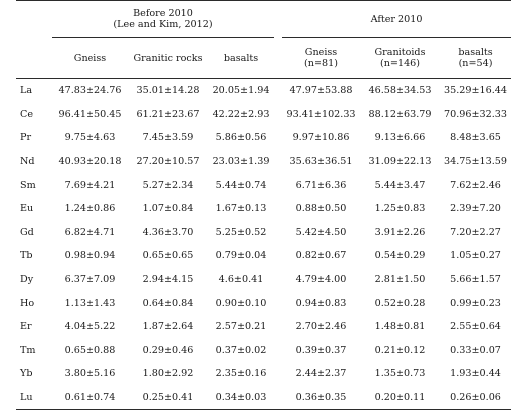 Image resolution: width=515 pixels, height=414 pixels. Describe the element at coordinates (475, 209) in the screenshot. I see `value-cell: 2.39±7.20` at that location.